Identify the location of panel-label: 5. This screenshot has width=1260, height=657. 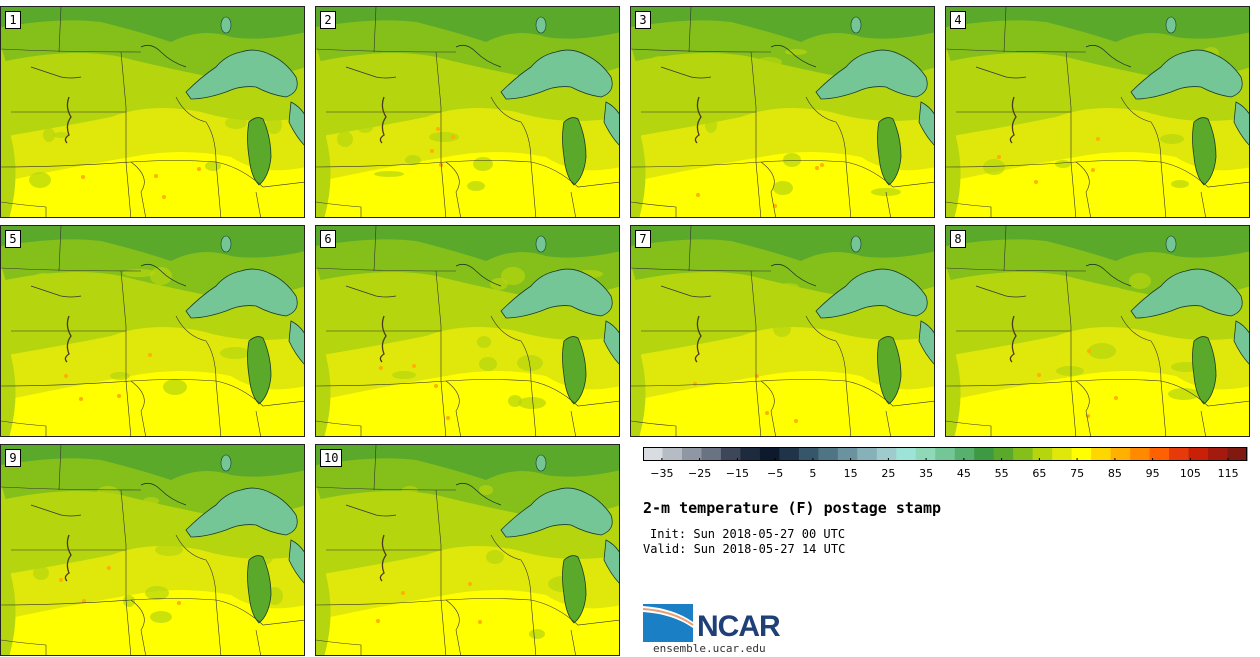
(13, 239).